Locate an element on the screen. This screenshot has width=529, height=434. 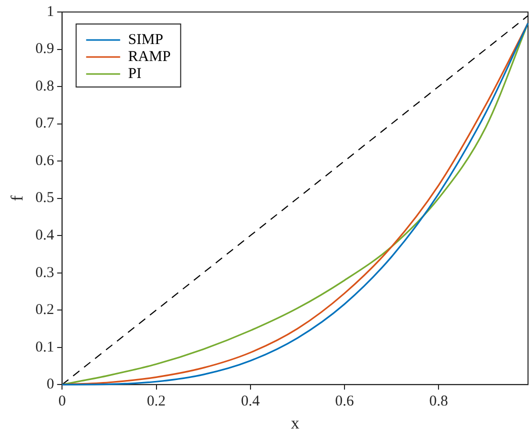
legend-label: SIMP is located at coordinates (146, 40).